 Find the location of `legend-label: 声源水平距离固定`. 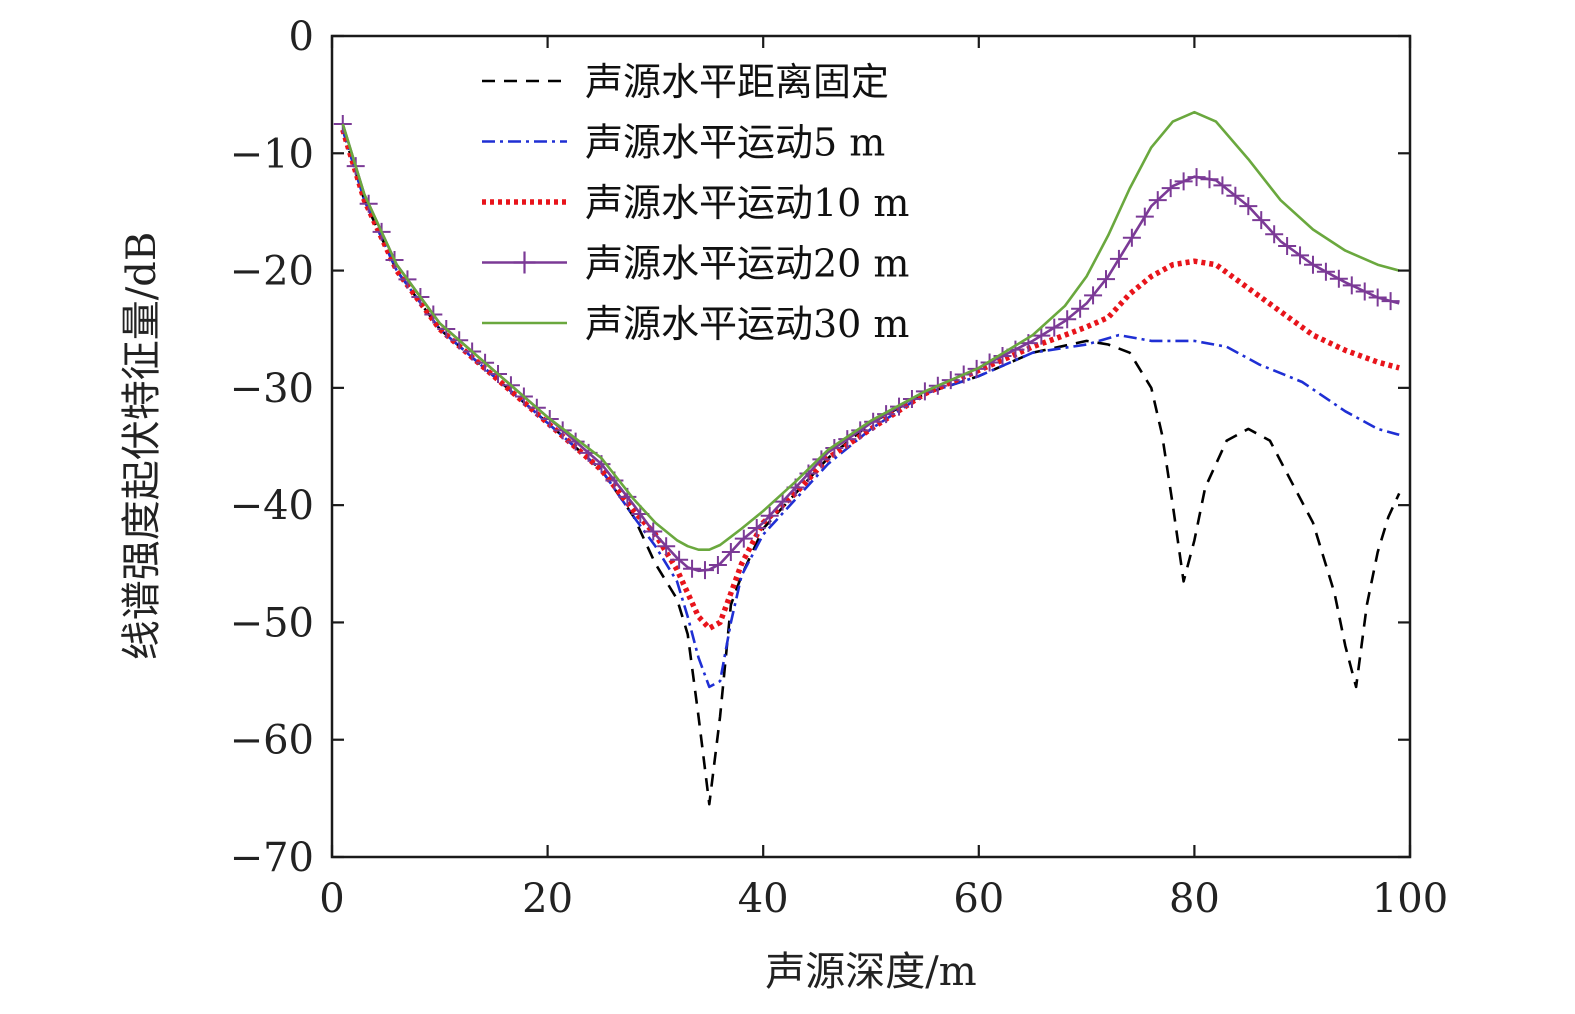

legend-label: 声源水平距离固定 is located at coordinates (737, 82).